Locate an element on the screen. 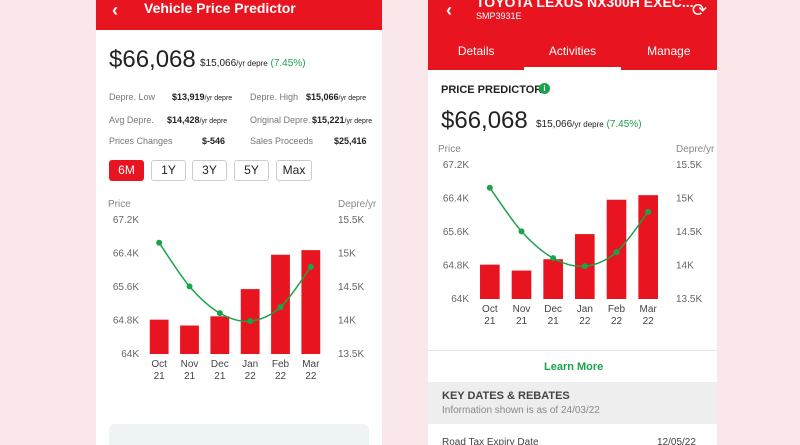  stat-amount: $14,428 is located at coordinates (183, 120).